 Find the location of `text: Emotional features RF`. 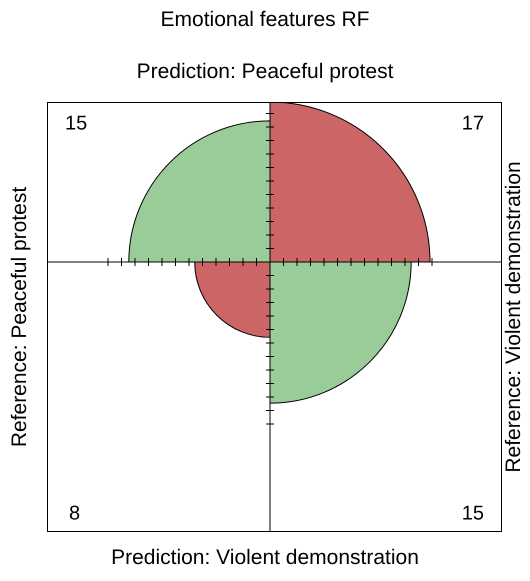

text: Emotional features RF is located at coordinates (265, 20).